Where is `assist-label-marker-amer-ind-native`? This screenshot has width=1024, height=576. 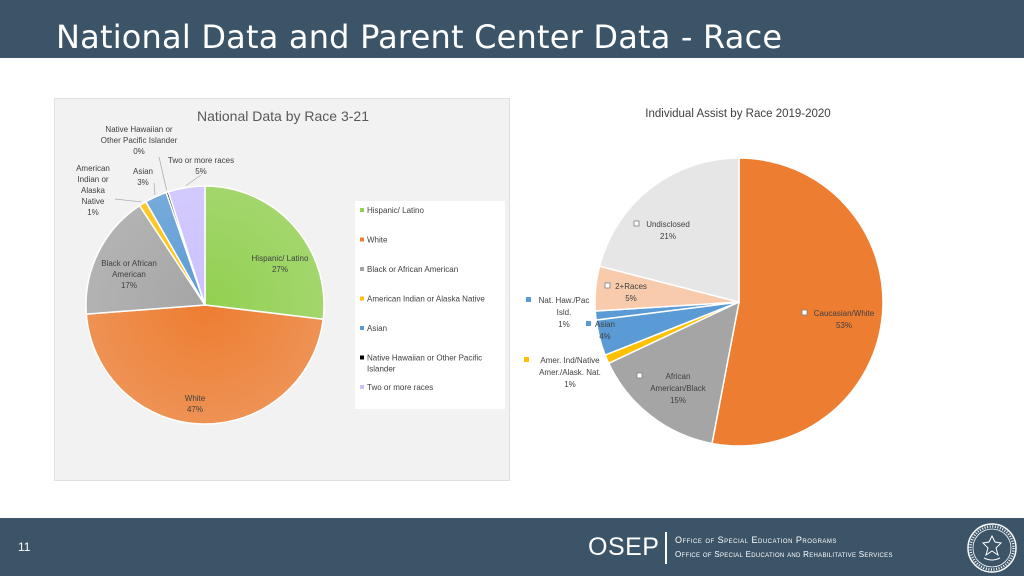 assist-label-marker-amer-ind-native is located at coordinates (526, 359).